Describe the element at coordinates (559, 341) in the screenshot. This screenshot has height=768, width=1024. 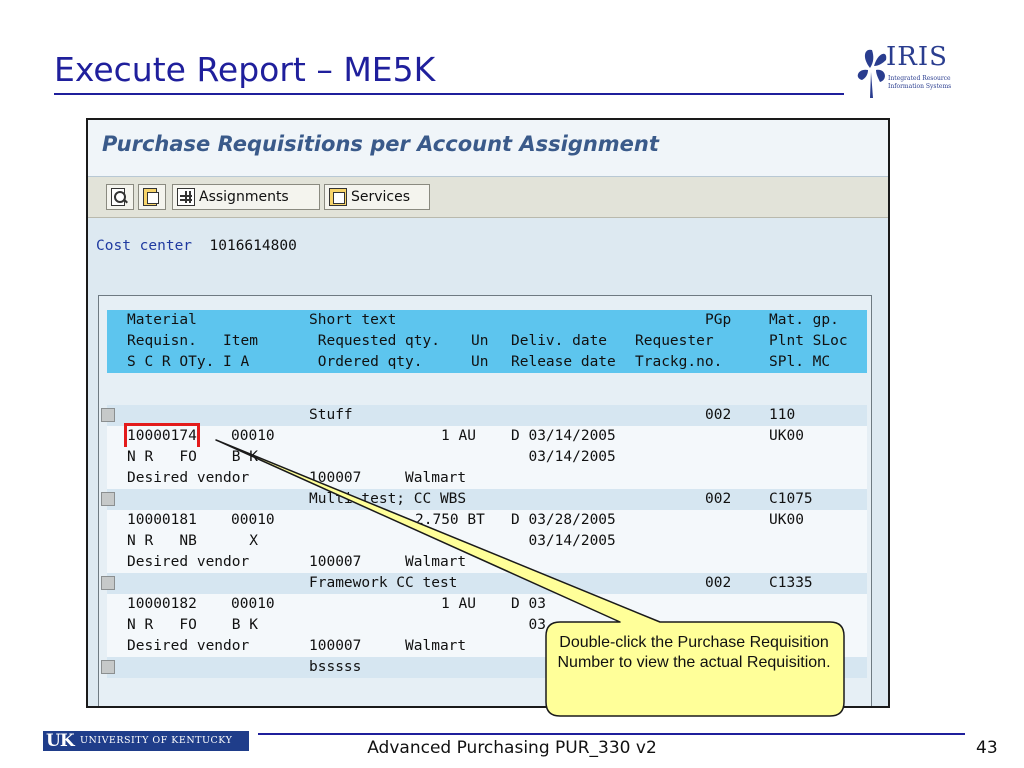
I see `col-deliv-date: Deliv. date` at that location.